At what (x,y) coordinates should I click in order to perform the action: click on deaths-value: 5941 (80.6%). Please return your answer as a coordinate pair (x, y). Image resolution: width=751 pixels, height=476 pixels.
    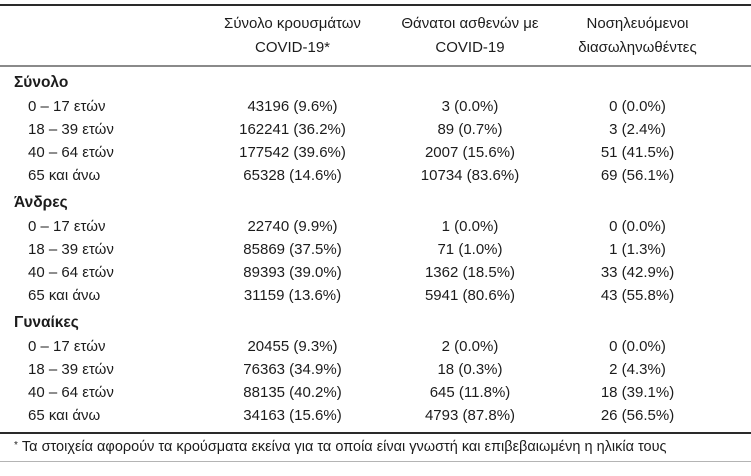
    Looking at the image, I should click on (470, 295).